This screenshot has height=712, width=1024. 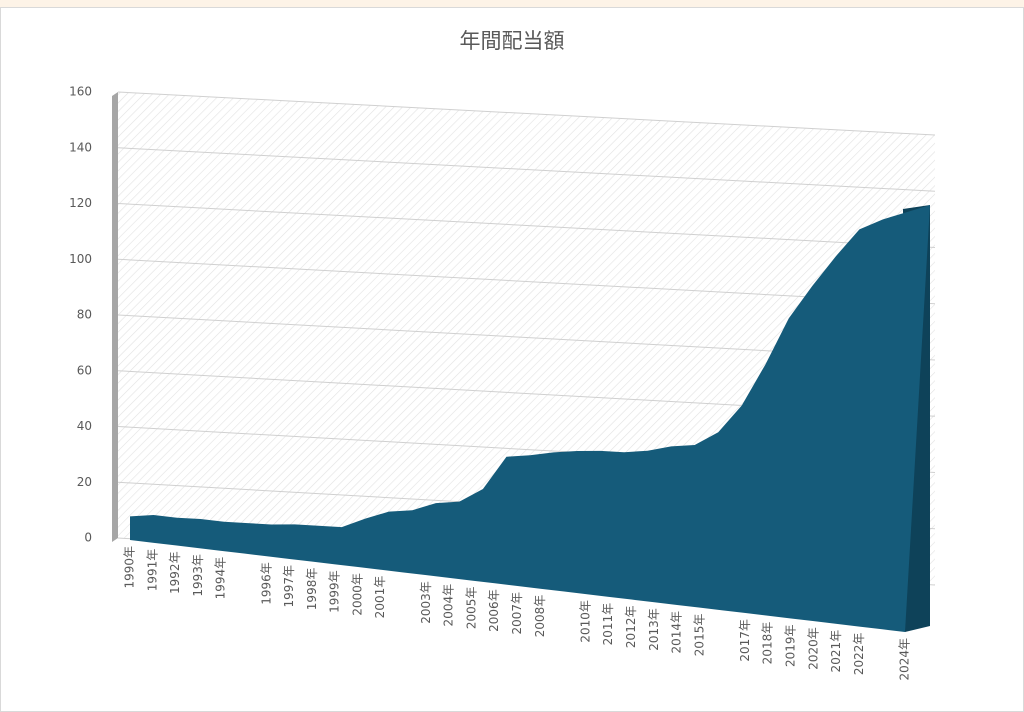 What do you see at coordinates (813, 648) in the screenshot?
I see `x-tick-label: 2020年` at bounding box center [813, 648].